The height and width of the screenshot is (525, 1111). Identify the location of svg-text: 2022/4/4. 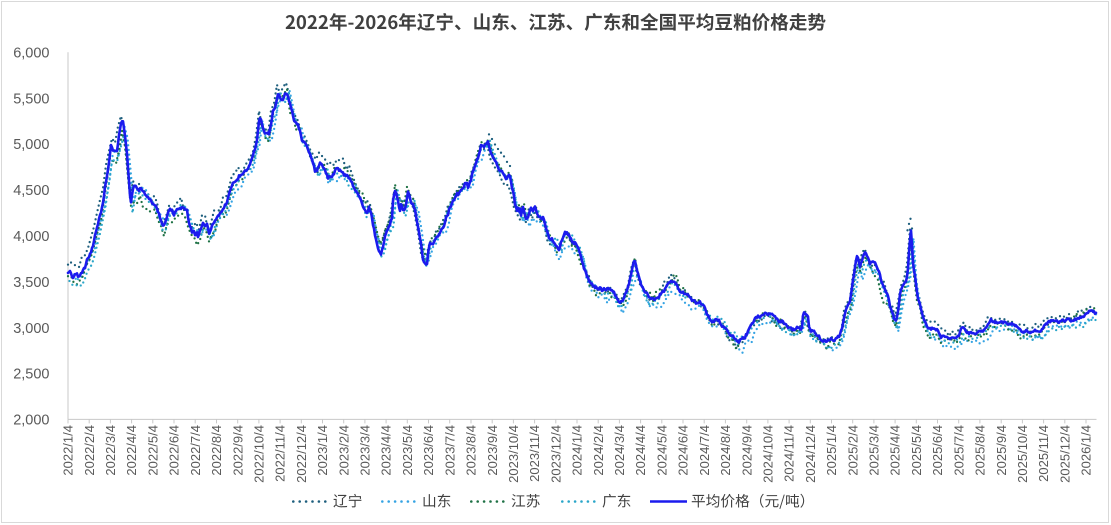
(131, 450).